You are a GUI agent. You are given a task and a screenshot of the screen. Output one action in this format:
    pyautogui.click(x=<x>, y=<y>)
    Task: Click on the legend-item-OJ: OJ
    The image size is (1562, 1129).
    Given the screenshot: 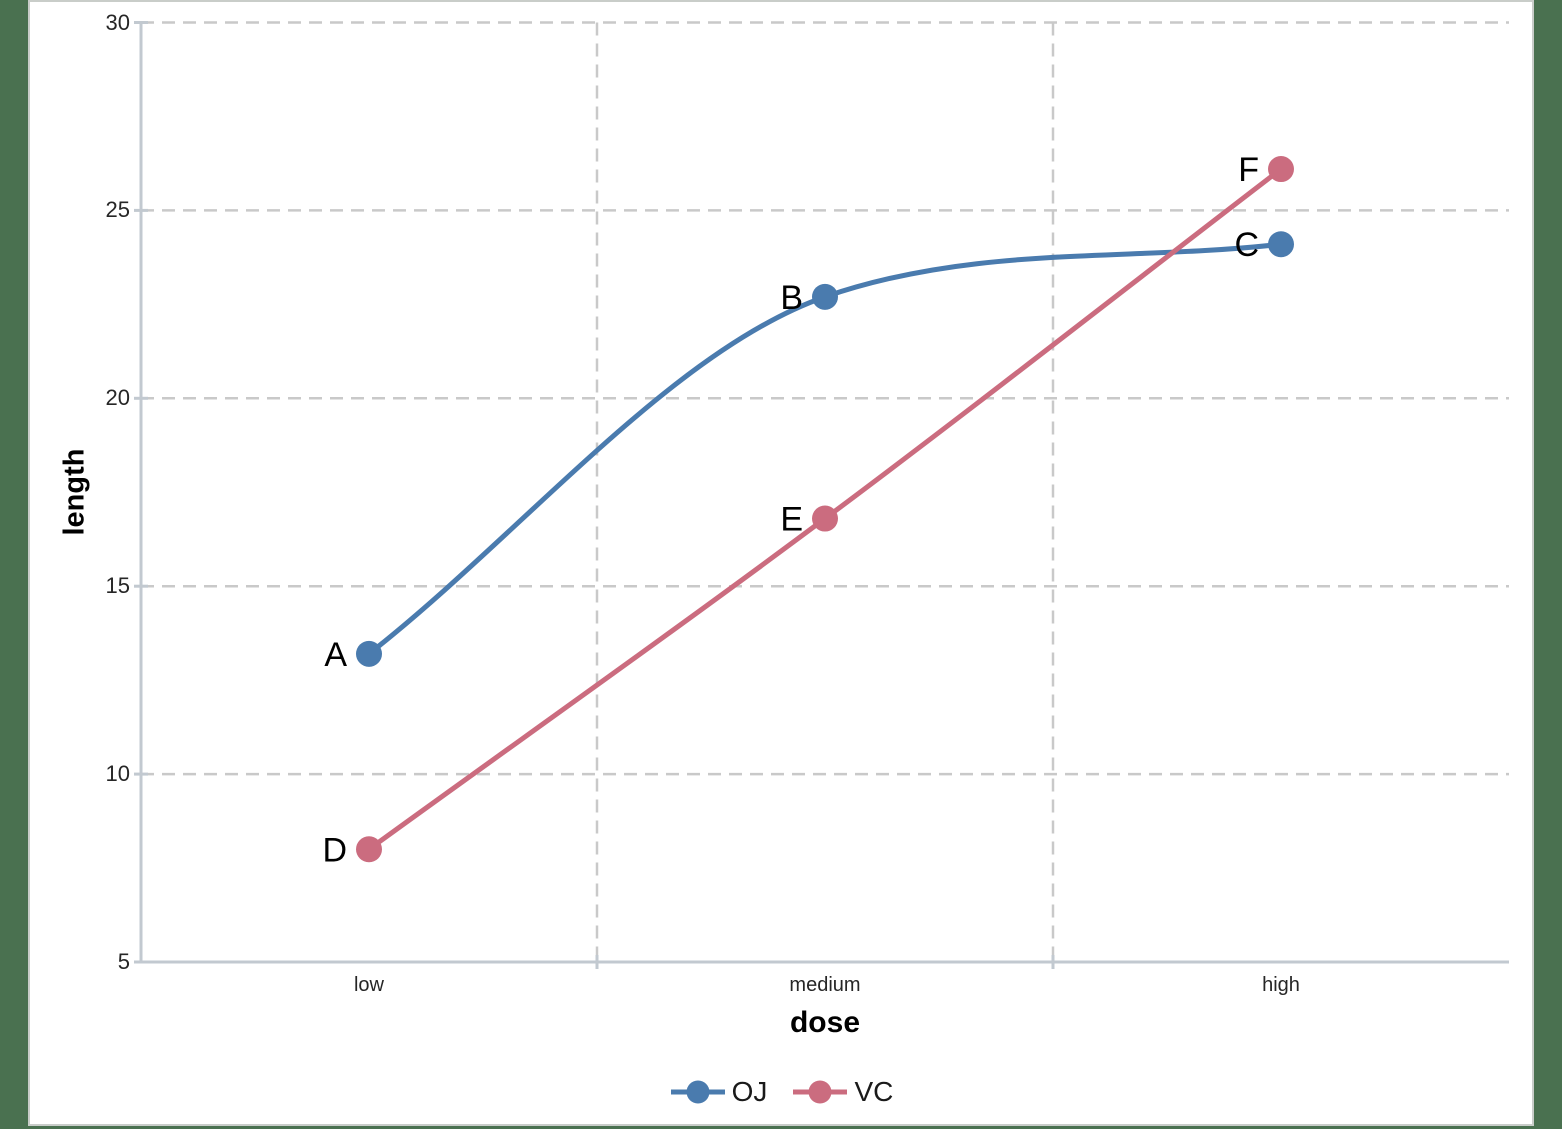 What is the action you would take?
    pyautogui.click(x=718, y=1092)
    